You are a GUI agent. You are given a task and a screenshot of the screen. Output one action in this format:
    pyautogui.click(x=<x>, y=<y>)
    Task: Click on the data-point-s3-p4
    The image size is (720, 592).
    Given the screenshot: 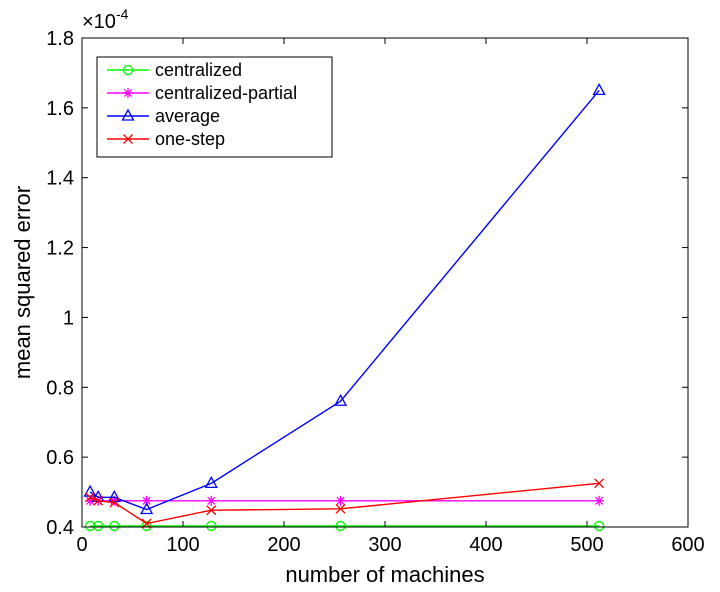 What is the action you would take?
    pyautogui.click(x=211, y=510)
    